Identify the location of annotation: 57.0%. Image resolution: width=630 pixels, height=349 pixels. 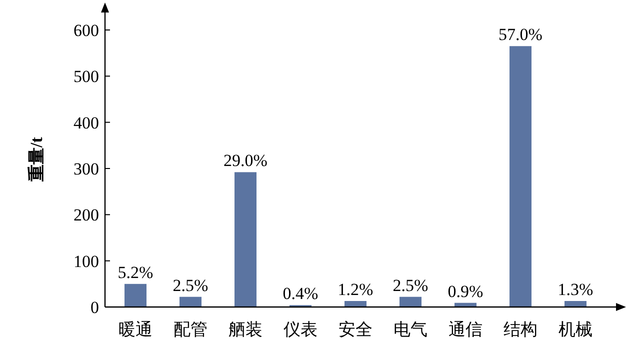
(520, 34).